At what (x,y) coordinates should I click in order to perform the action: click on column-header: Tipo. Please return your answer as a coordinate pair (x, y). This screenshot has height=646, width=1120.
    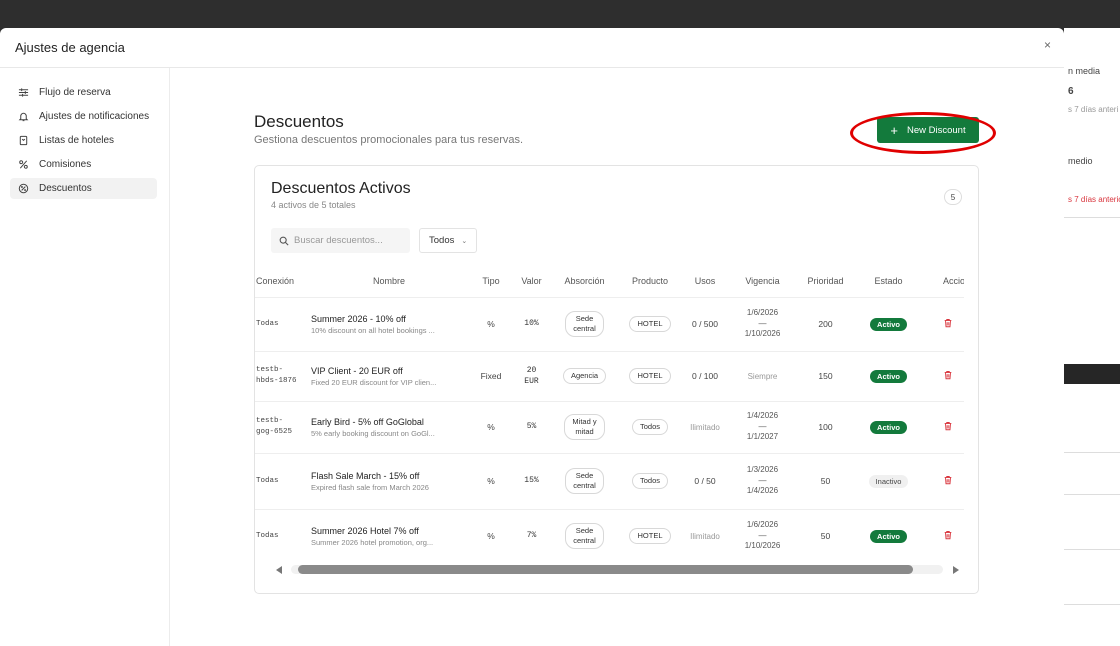
    Looking at the image, I should click on (491, 282).